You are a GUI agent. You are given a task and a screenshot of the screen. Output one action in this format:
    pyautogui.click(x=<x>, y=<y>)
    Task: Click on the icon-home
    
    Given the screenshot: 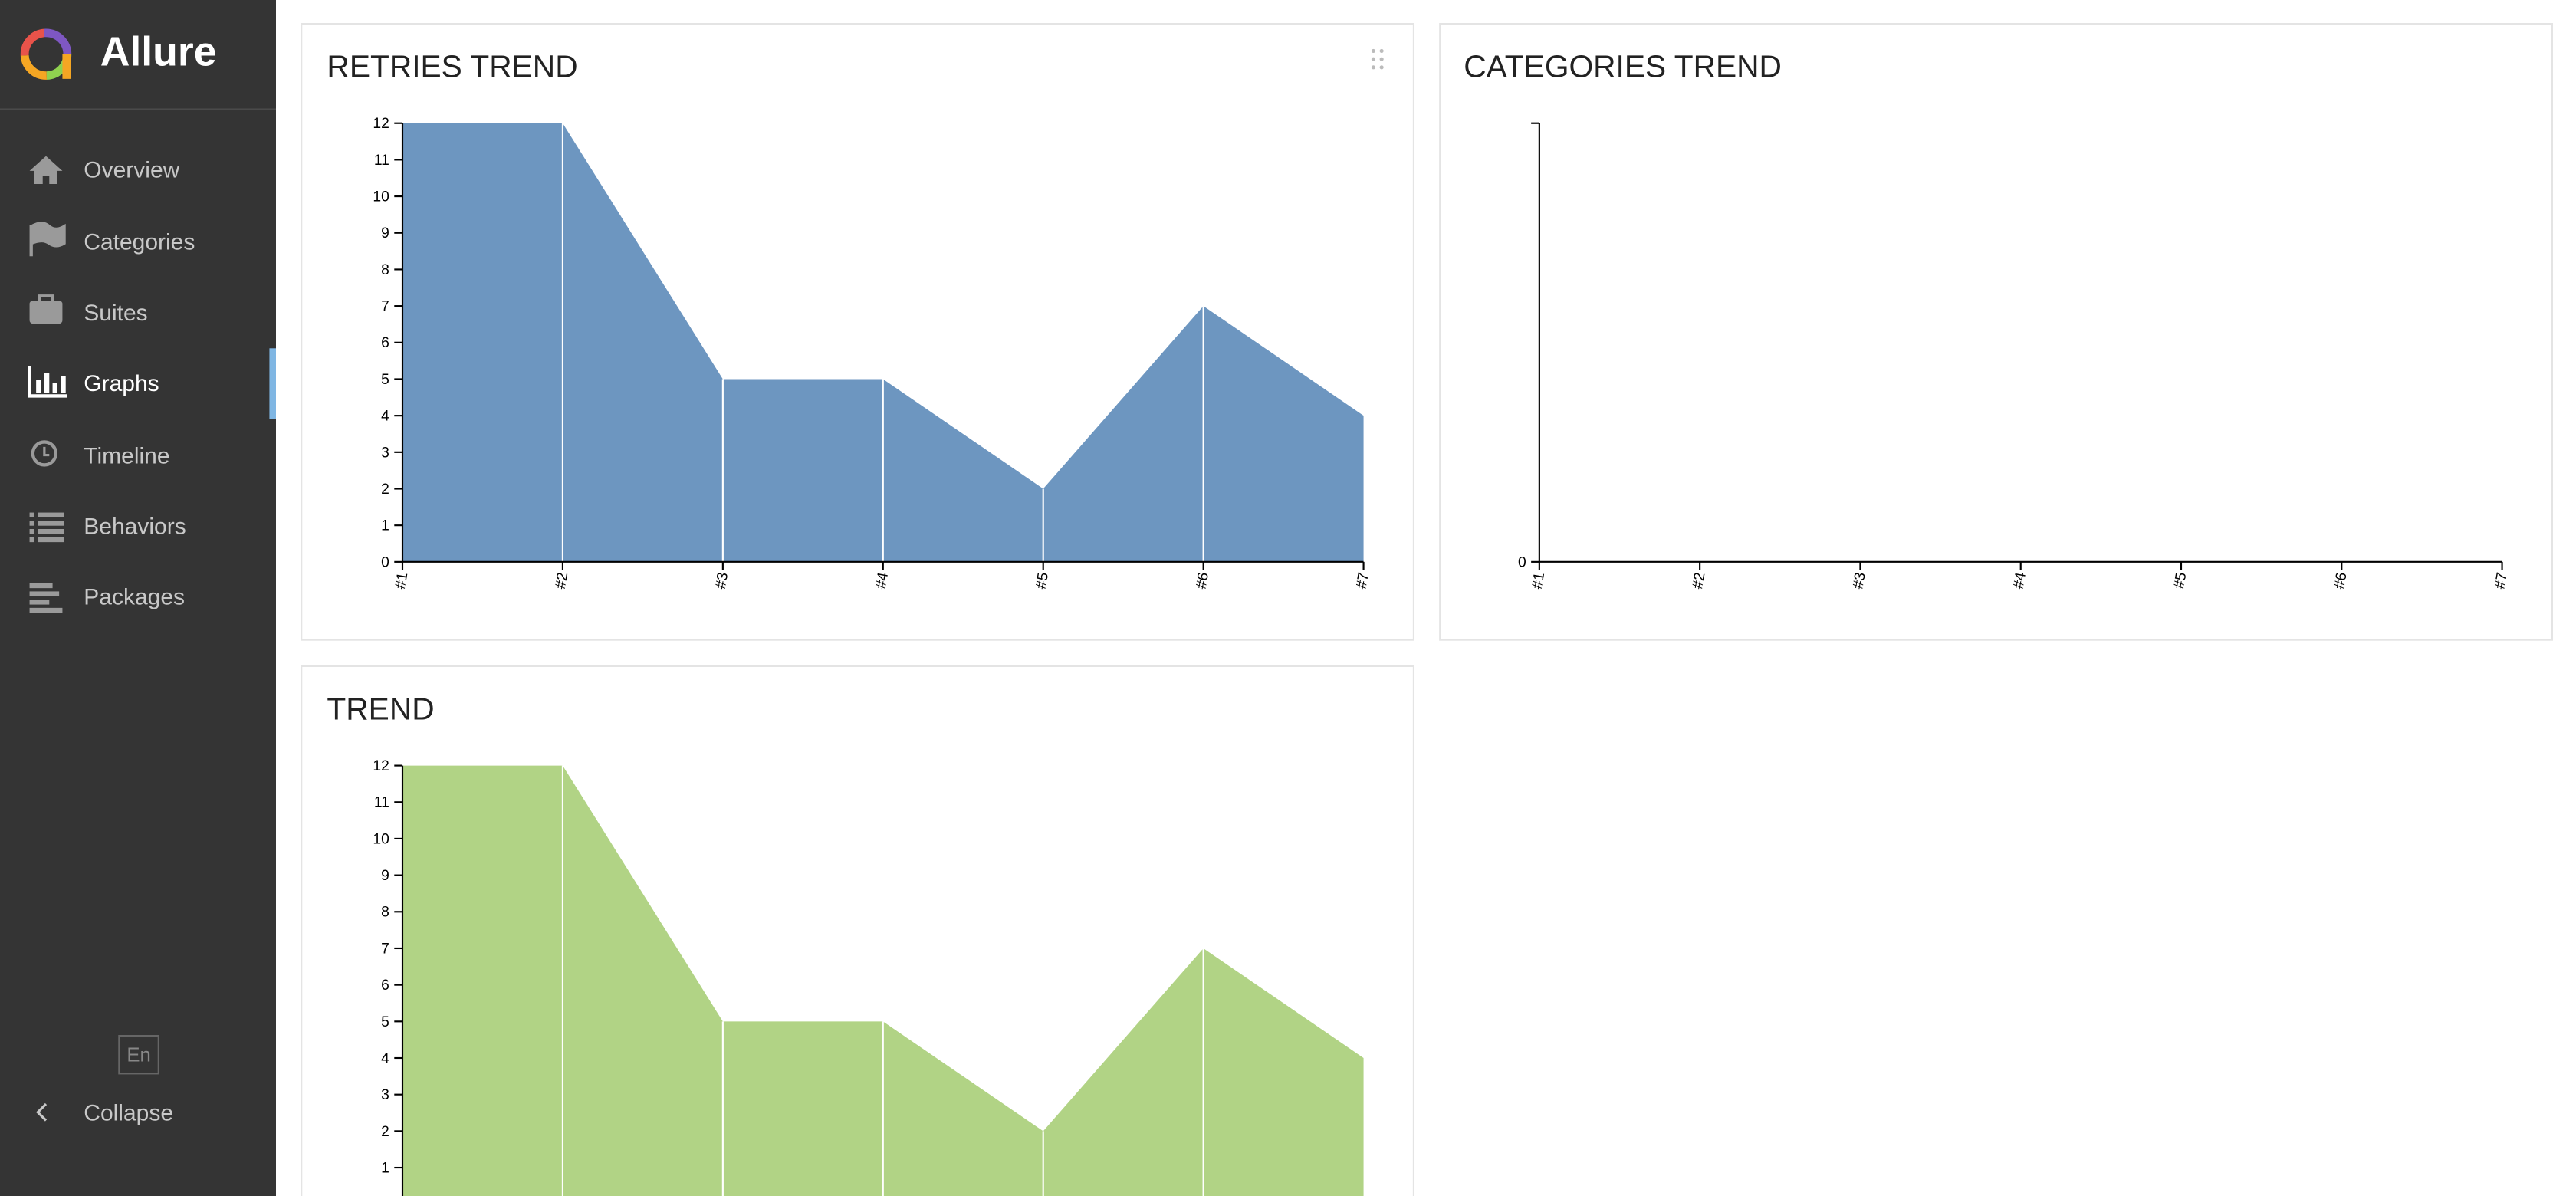 What is the action you would take?
    pyautogui.click(x=46, y=170)
    